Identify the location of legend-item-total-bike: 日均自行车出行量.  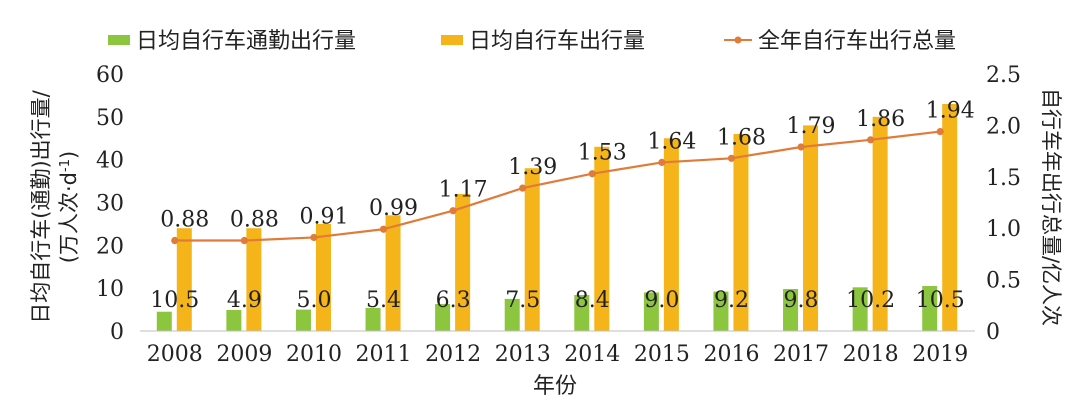
(543, 41).